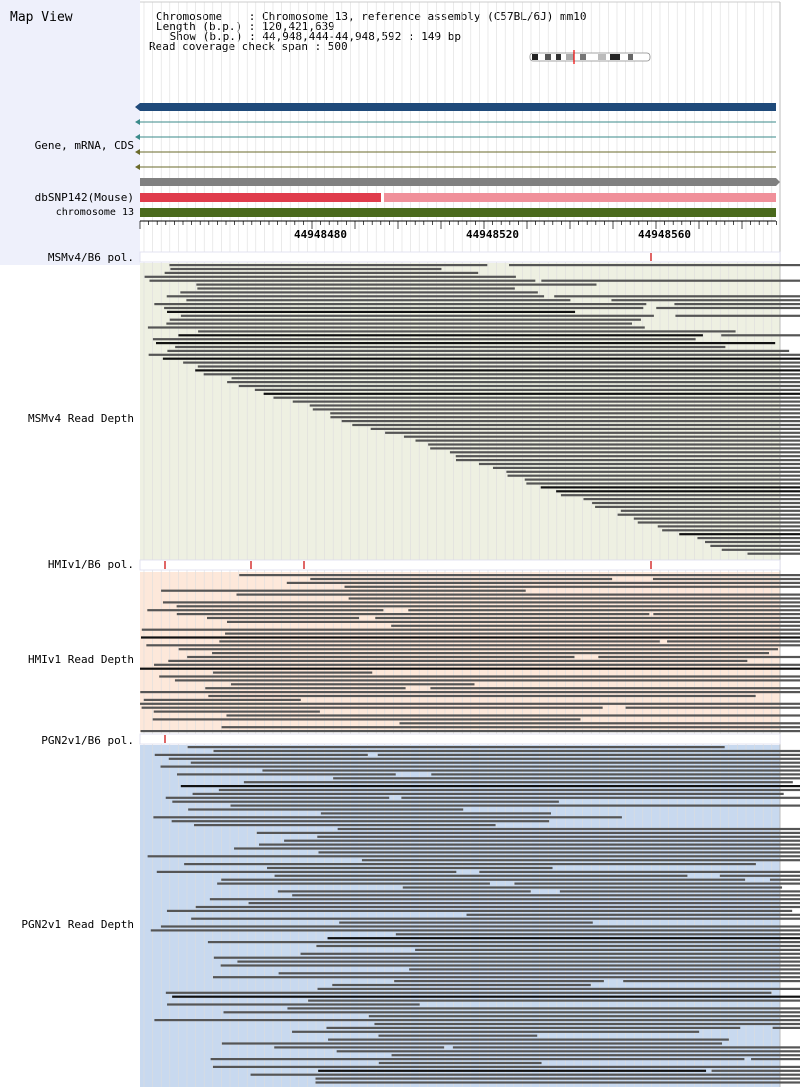  What do you see at coordinates (458, 182) in the screenshot?
I see `gray-track-bar` at bounding box center [458, 182].